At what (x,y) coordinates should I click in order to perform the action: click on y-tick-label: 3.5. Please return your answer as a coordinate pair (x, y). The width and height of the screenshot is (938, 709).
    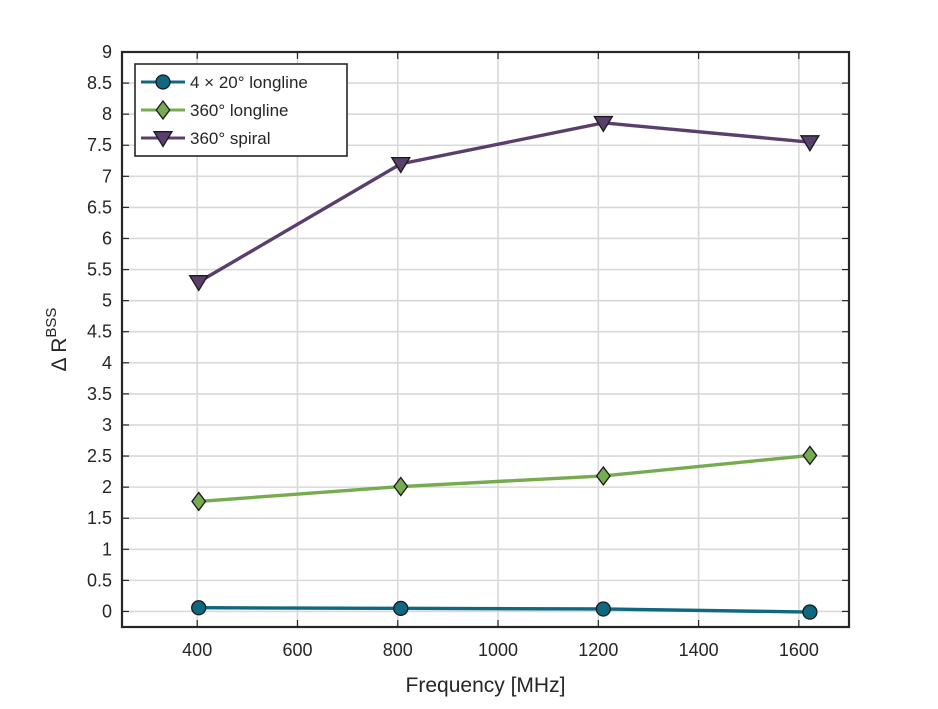
    Looking at the image, I should click on (99, 394).